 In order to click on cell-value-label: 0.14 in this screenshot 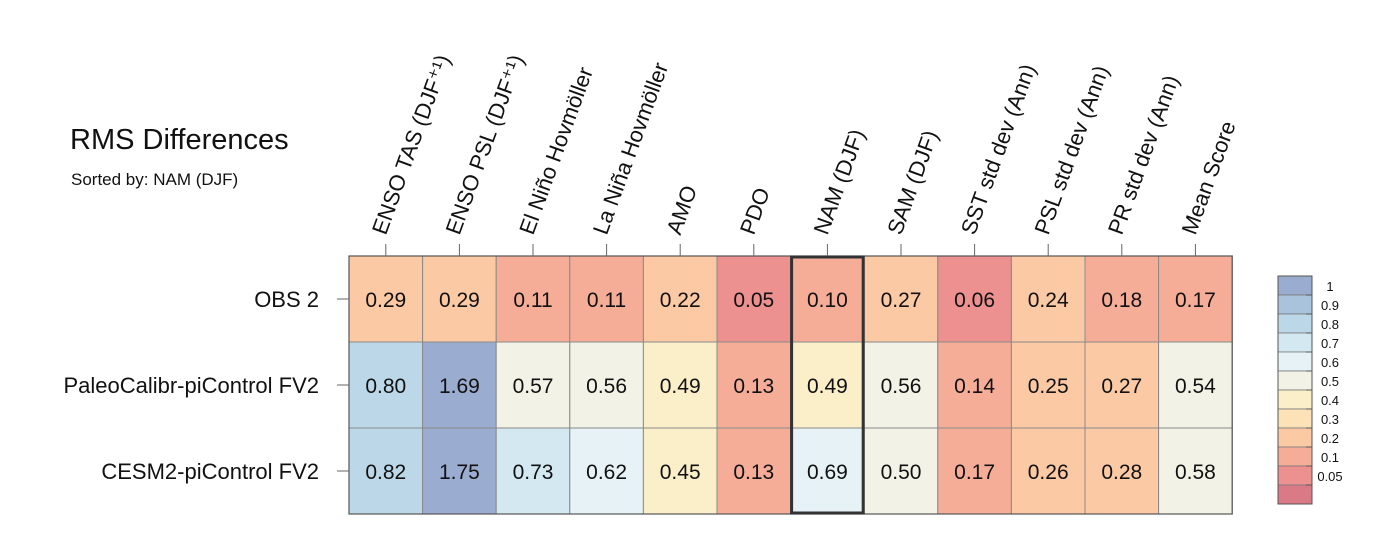, I will do `click(974, 386)`.